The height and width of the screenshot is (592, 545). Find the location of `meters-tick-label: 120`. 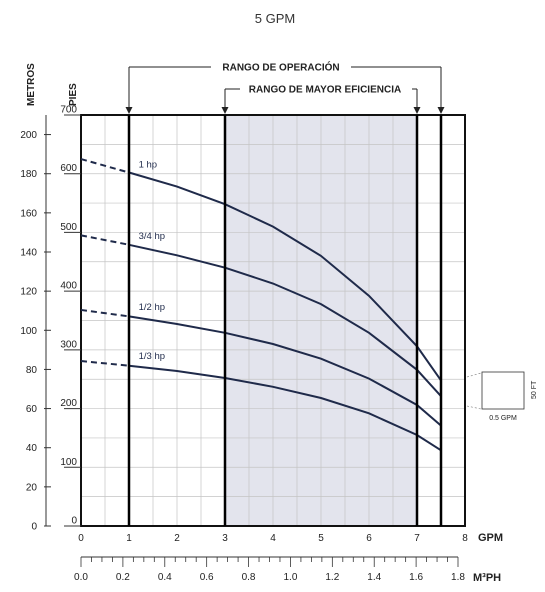

meters-tick-label: 120 is located at coordinates (28, 292).